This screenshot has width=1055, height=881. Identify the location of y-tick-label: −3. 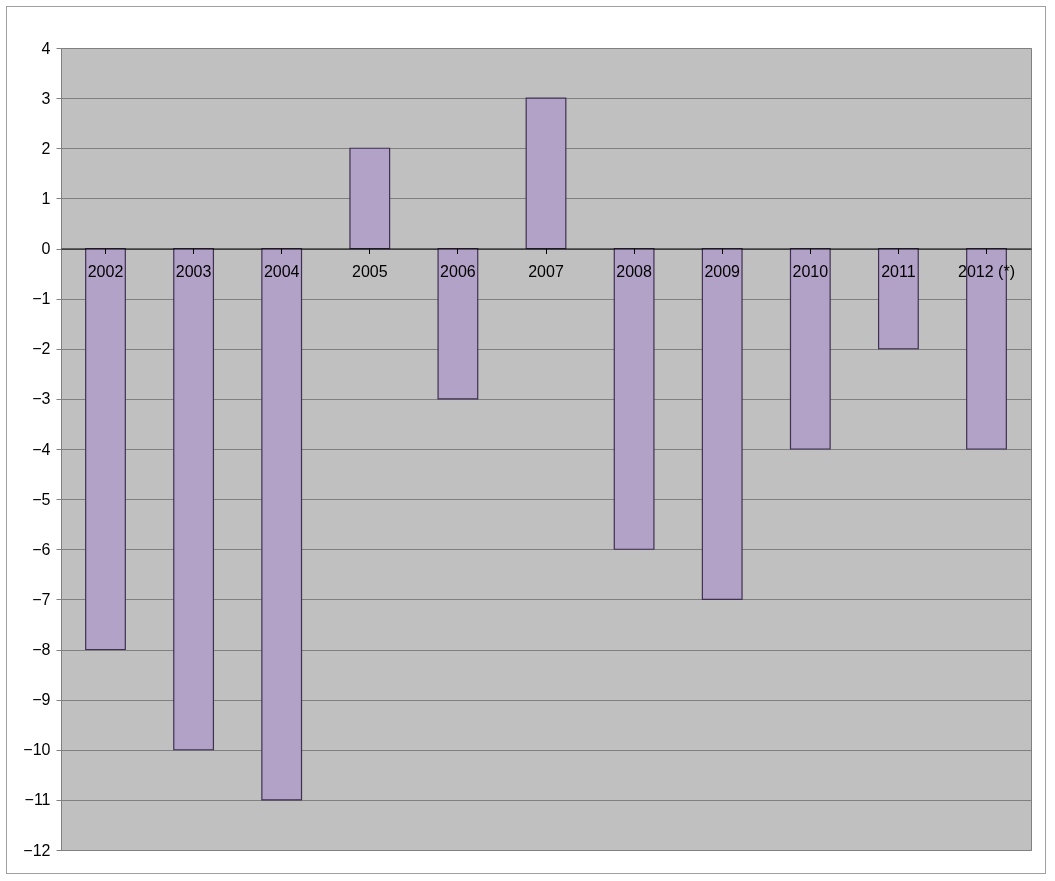
(41, 399).